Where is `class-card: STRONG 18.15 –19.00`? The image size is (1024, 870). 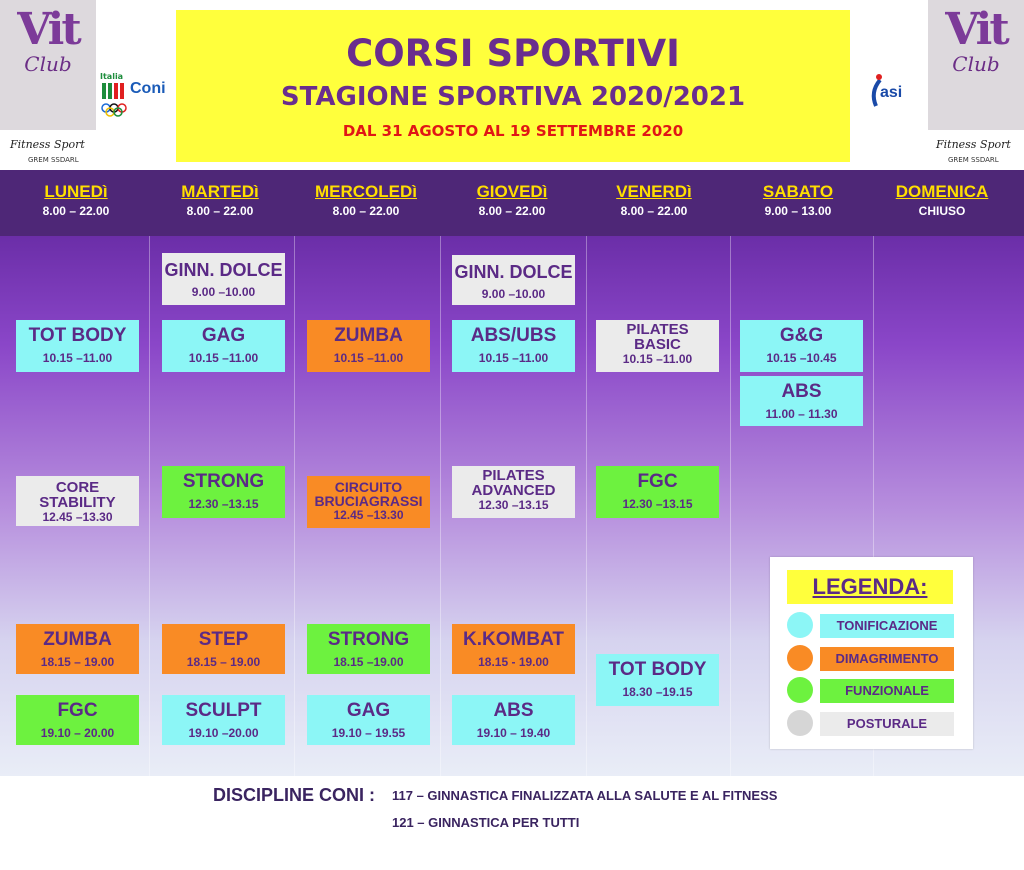
class-card: STRONG 18.15 –19.00 is located at coordinates (368, 649).